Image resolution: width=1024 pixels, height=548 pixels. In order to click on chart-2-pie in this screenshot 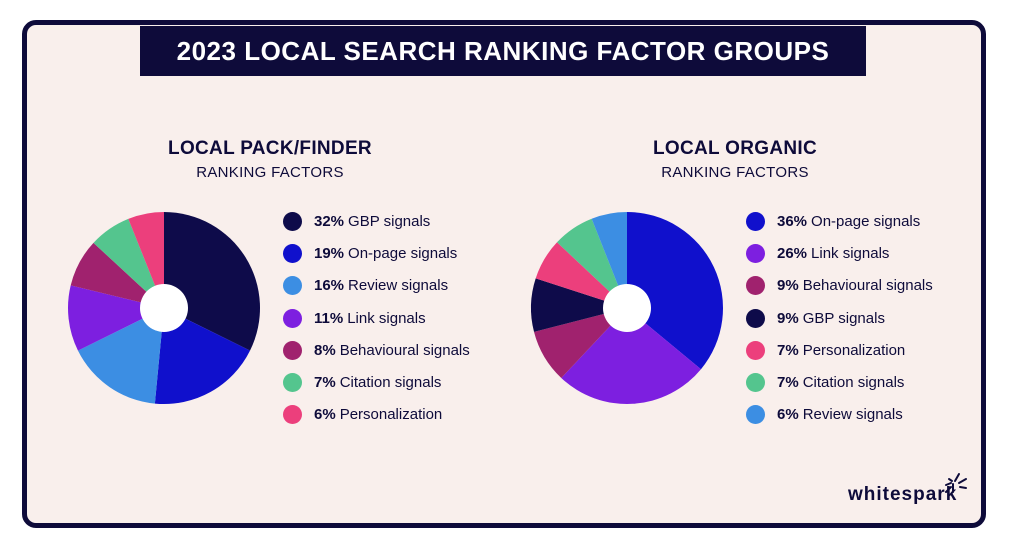, I will do `click(627, 308)`.